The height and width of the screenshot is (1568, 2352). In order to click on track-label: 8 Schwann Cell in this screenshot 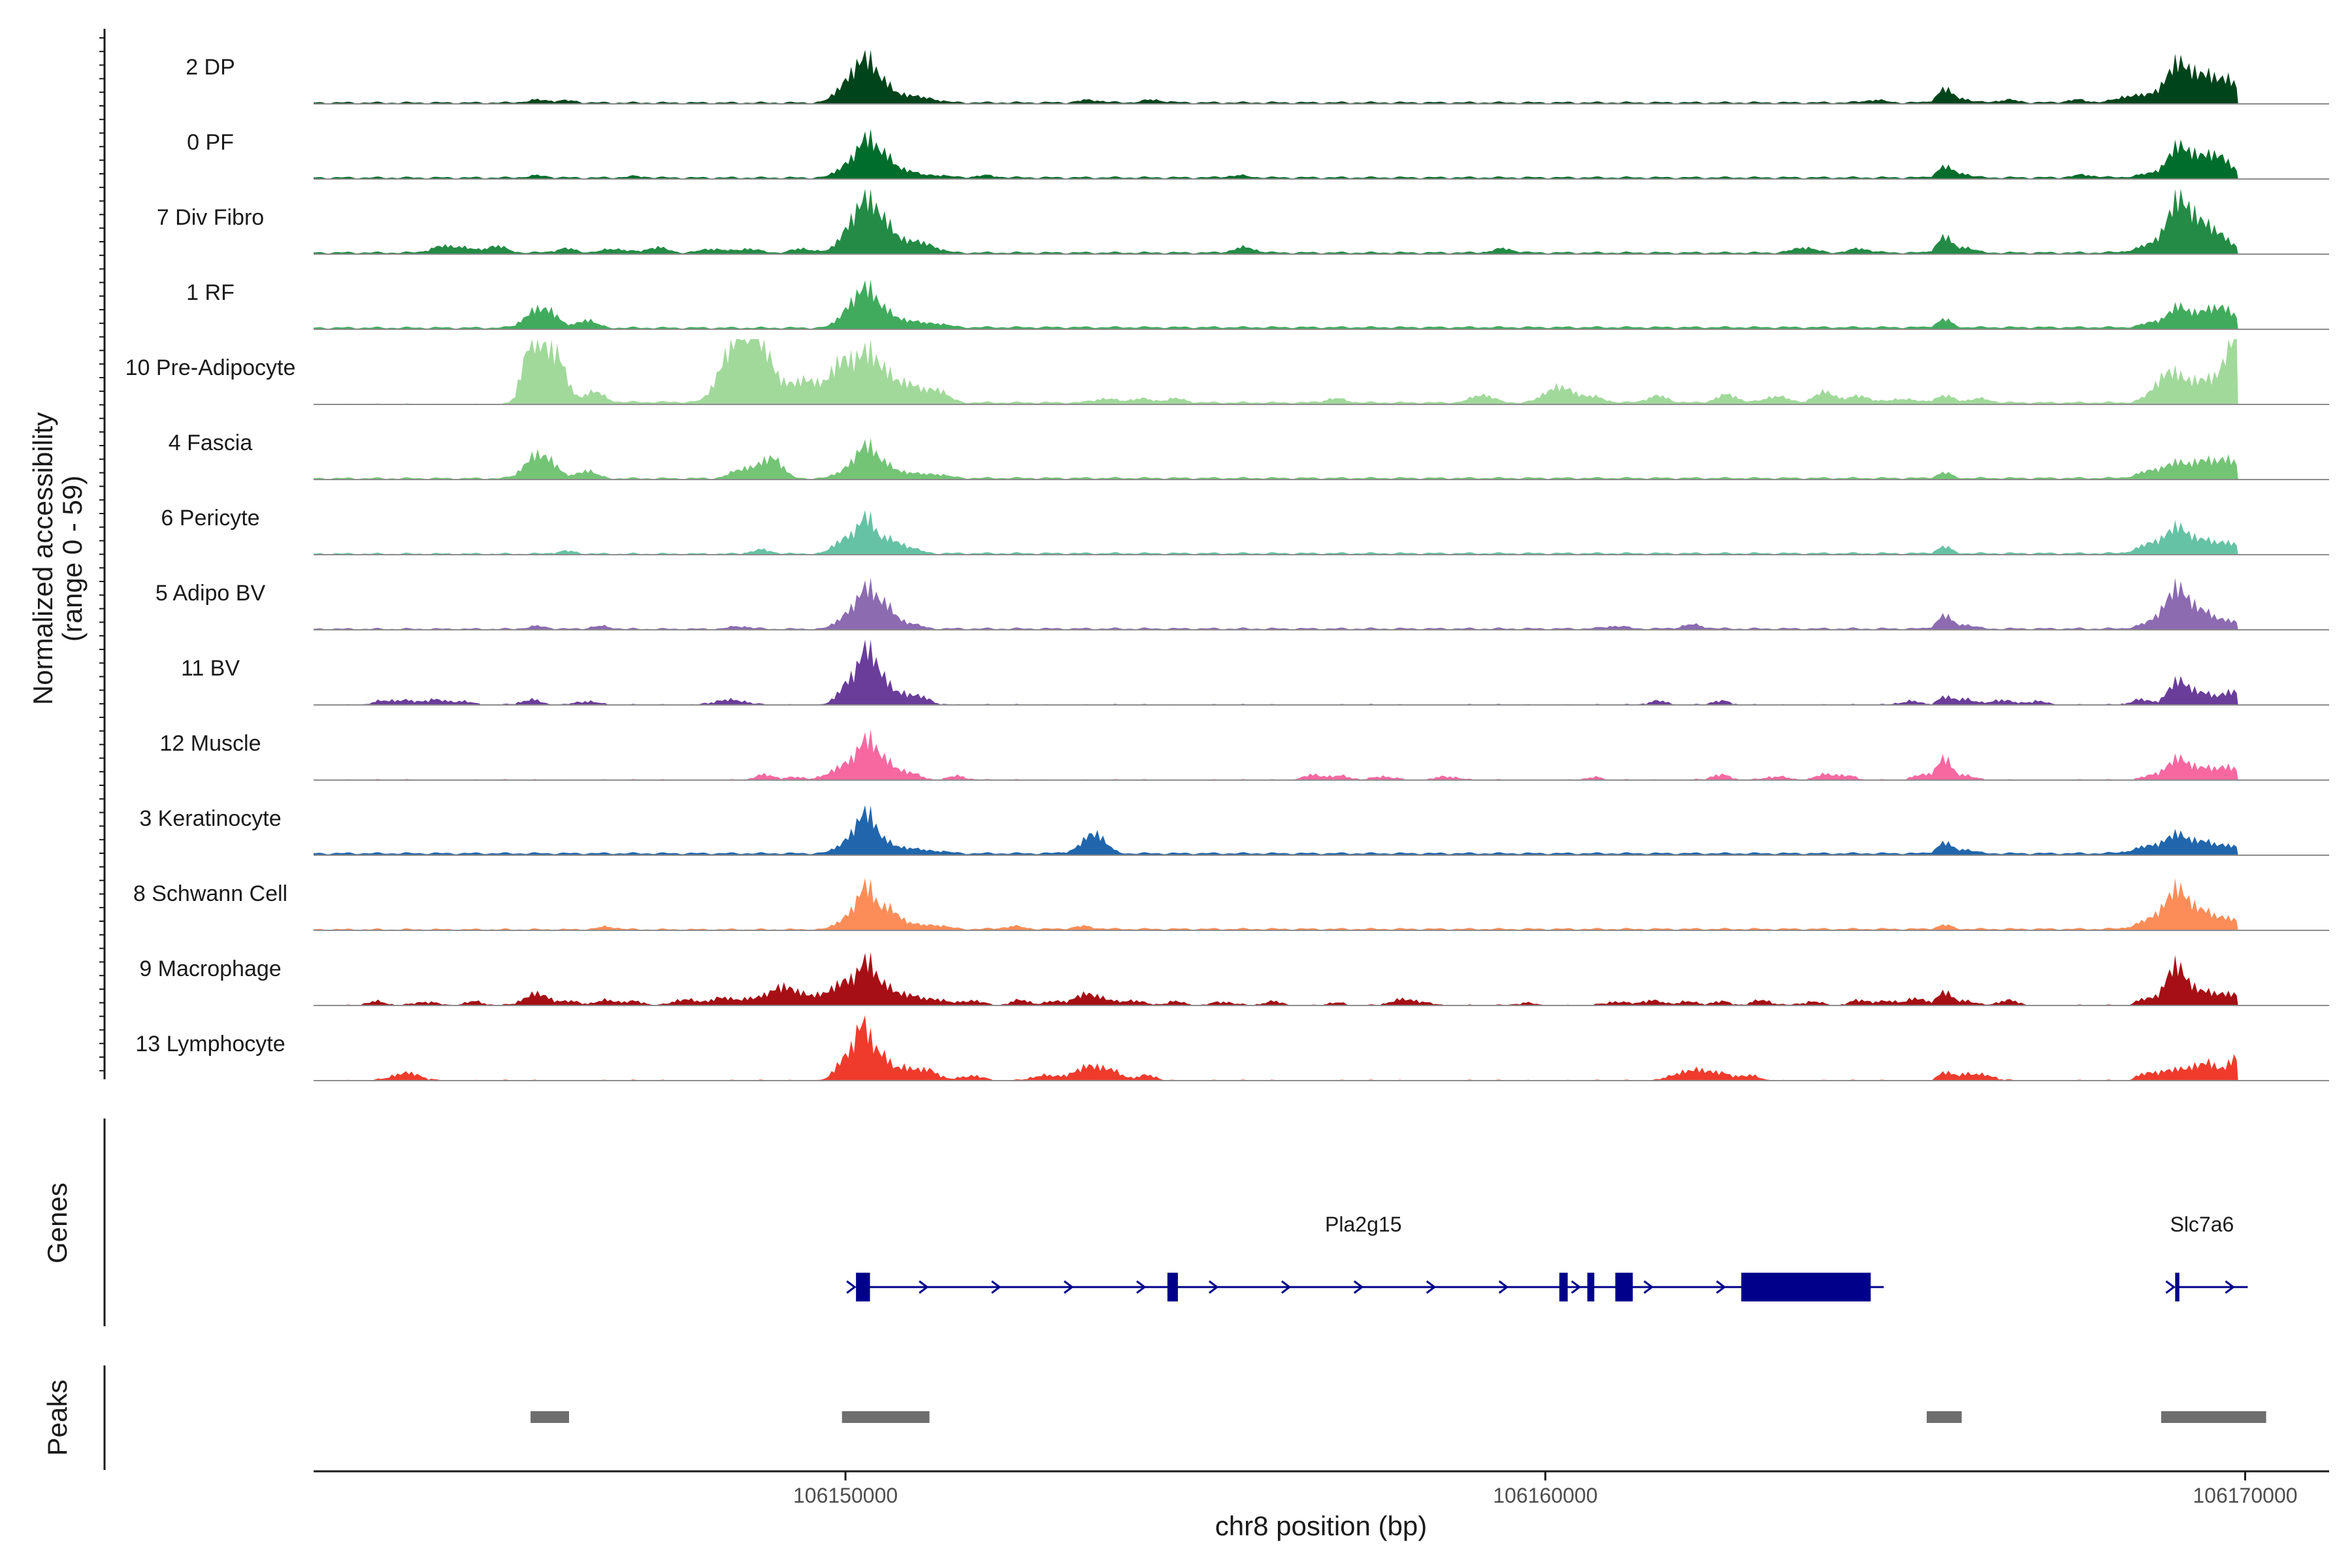, I will do `click(210, 893)`.